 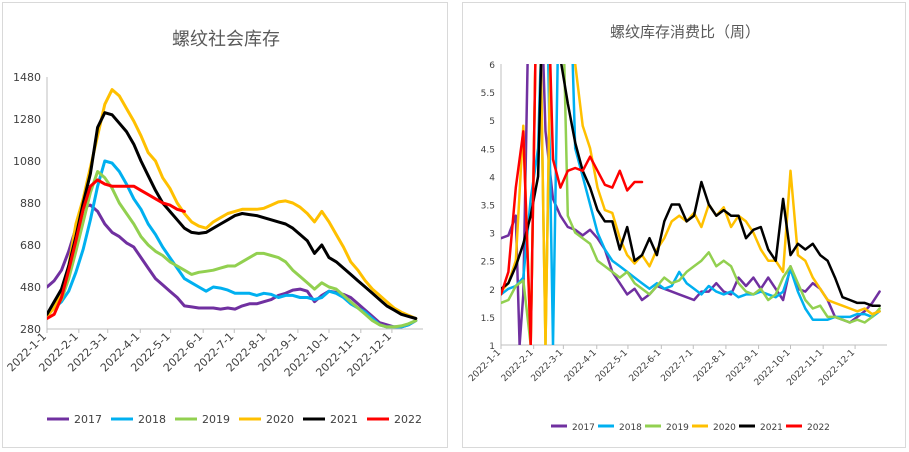 I want to click on y-tick-label: 1080, so click(x=27, y=161).